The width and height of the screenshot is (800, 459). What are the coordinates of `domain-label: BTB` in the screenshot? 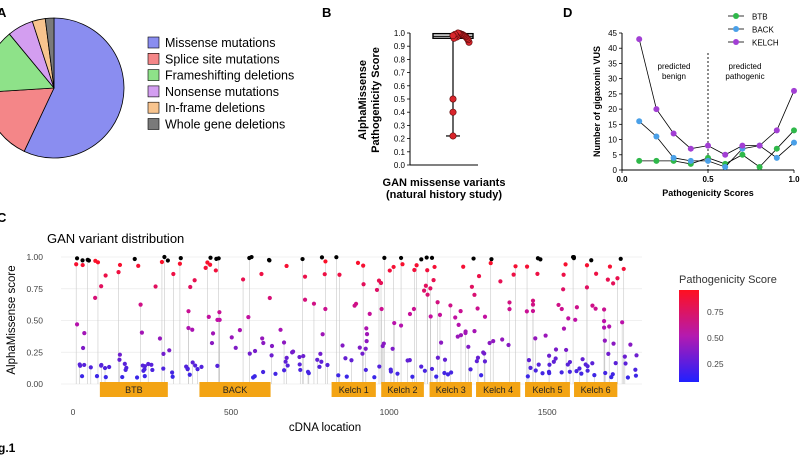 It's located at (134, 390).